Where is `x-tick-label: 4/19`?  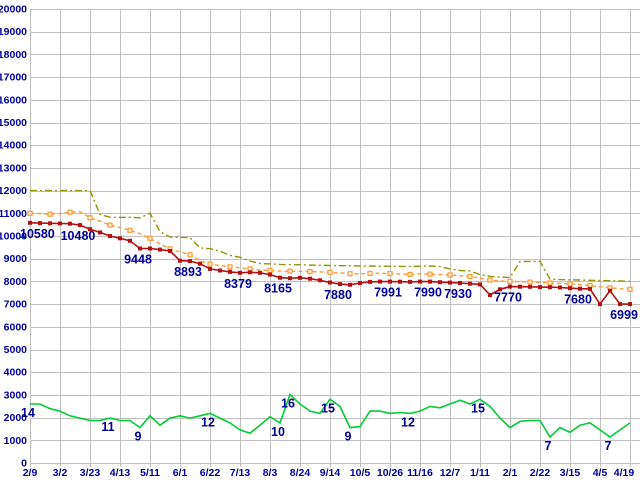 x-tick-label: 4/19 is located at coordinates (624, 473).